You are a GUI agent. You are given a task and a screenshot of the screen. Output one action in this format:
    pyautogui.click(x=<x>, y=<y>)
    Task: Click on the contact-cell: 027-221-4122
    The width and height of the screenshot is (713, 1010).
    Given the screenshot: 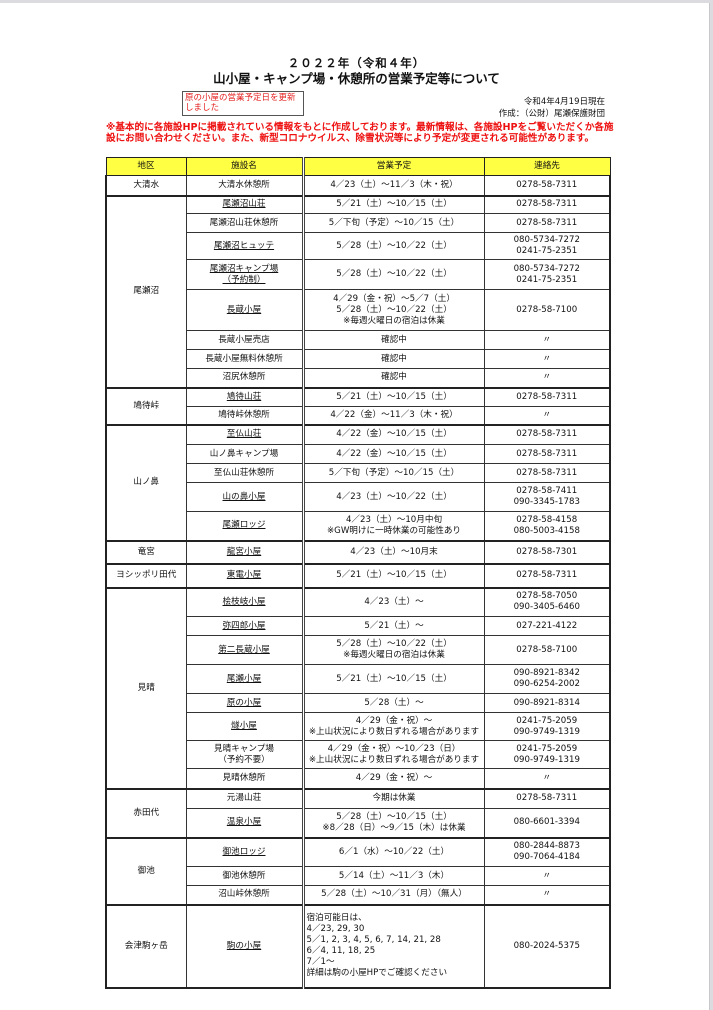 What is the action you would take?
    pyautogui.click(x=547, y=626)
    